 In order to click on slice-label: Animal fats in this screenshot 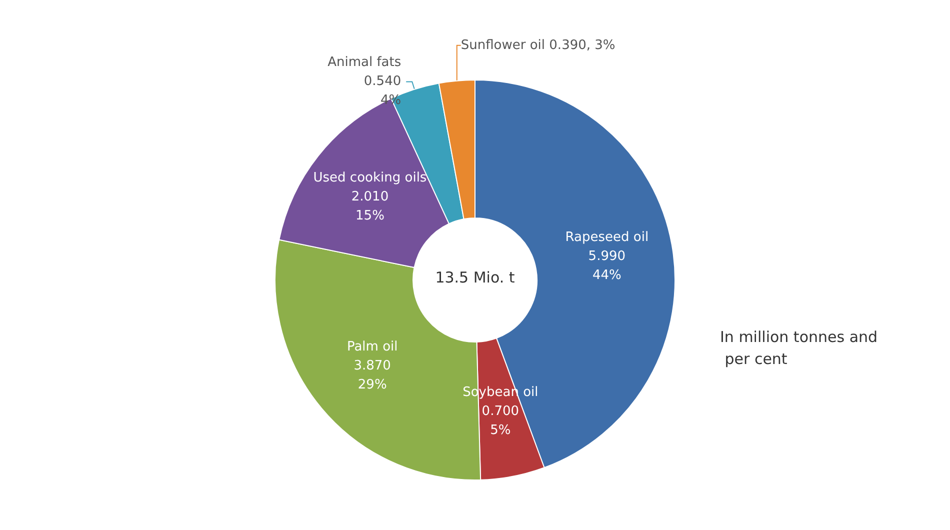, I will do `click(365, 62)`.